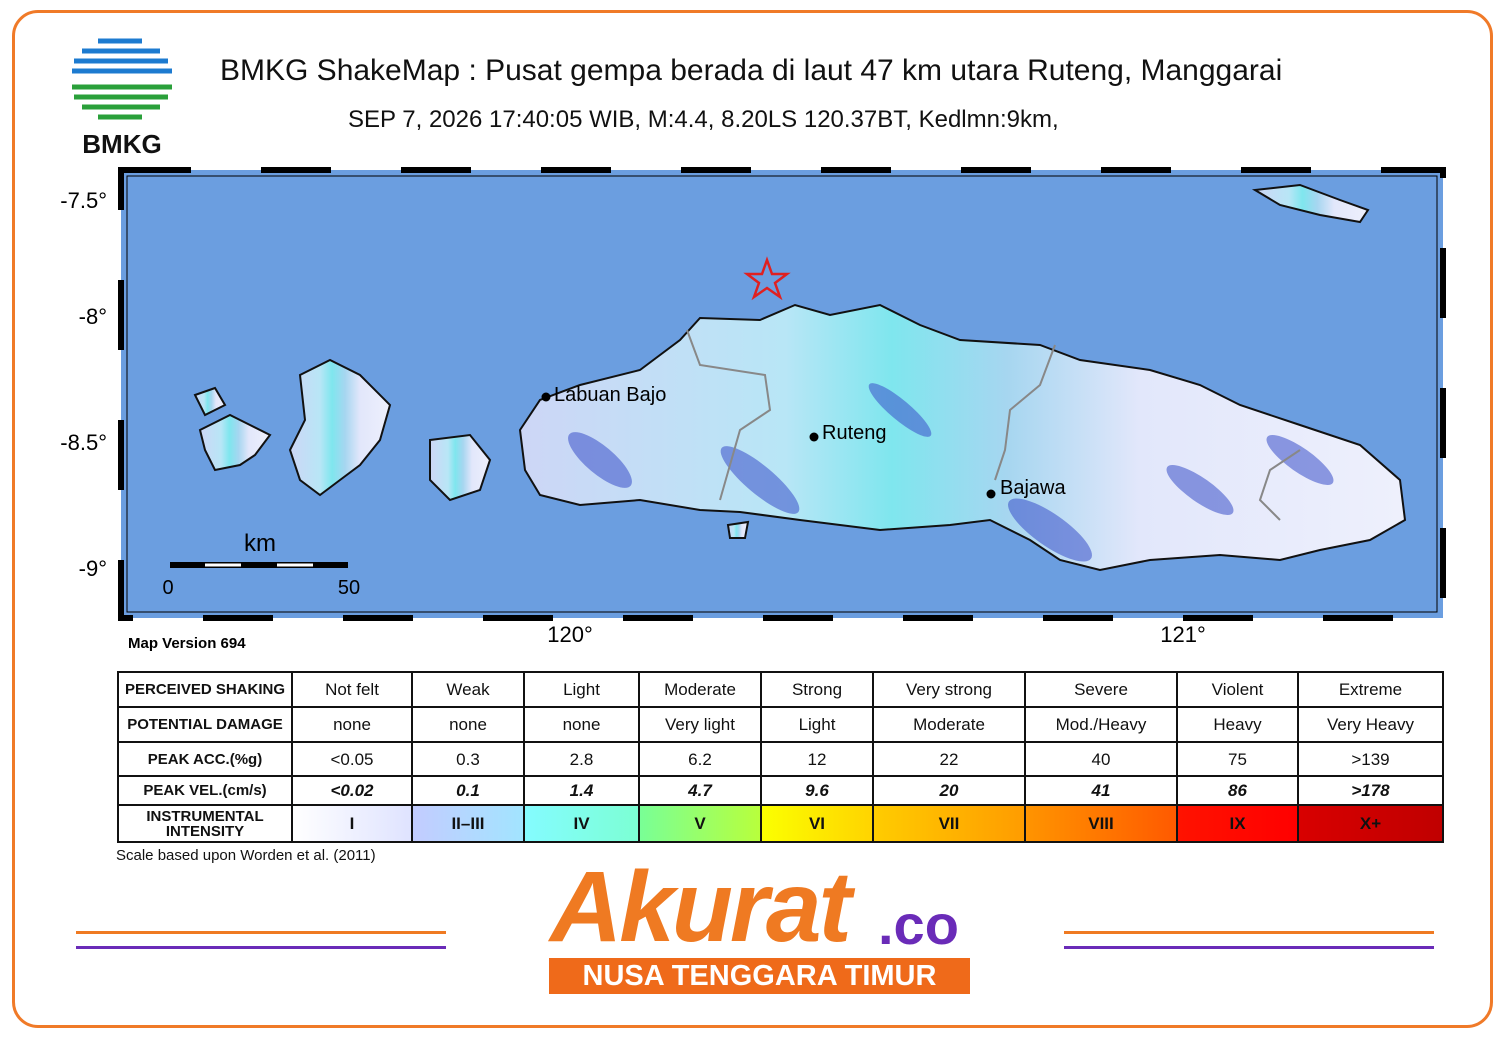 The image size is (1509, 1042). What do you see at coordinates (700, 759) in the screenshot?
I see `table-cell: 6.2` at bounding box center [700, 759].